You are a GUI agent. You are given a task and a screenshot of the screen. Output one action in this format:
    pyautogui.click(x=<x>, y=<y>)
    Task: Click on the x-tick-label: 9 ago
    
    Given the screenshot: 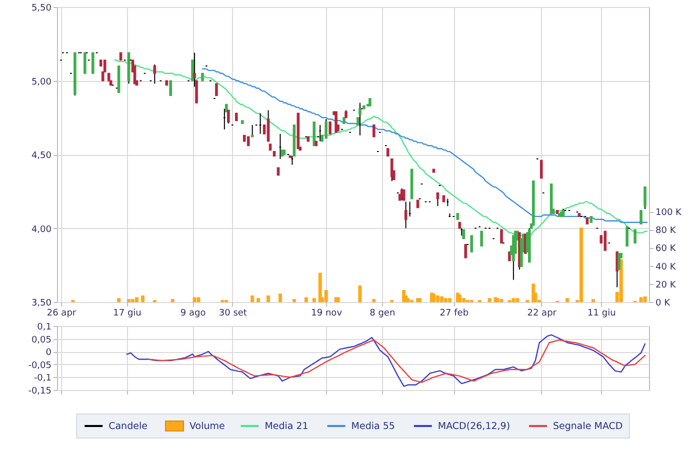 What is the action you would take?
    pyautogui.click(x=193, y=313)
    